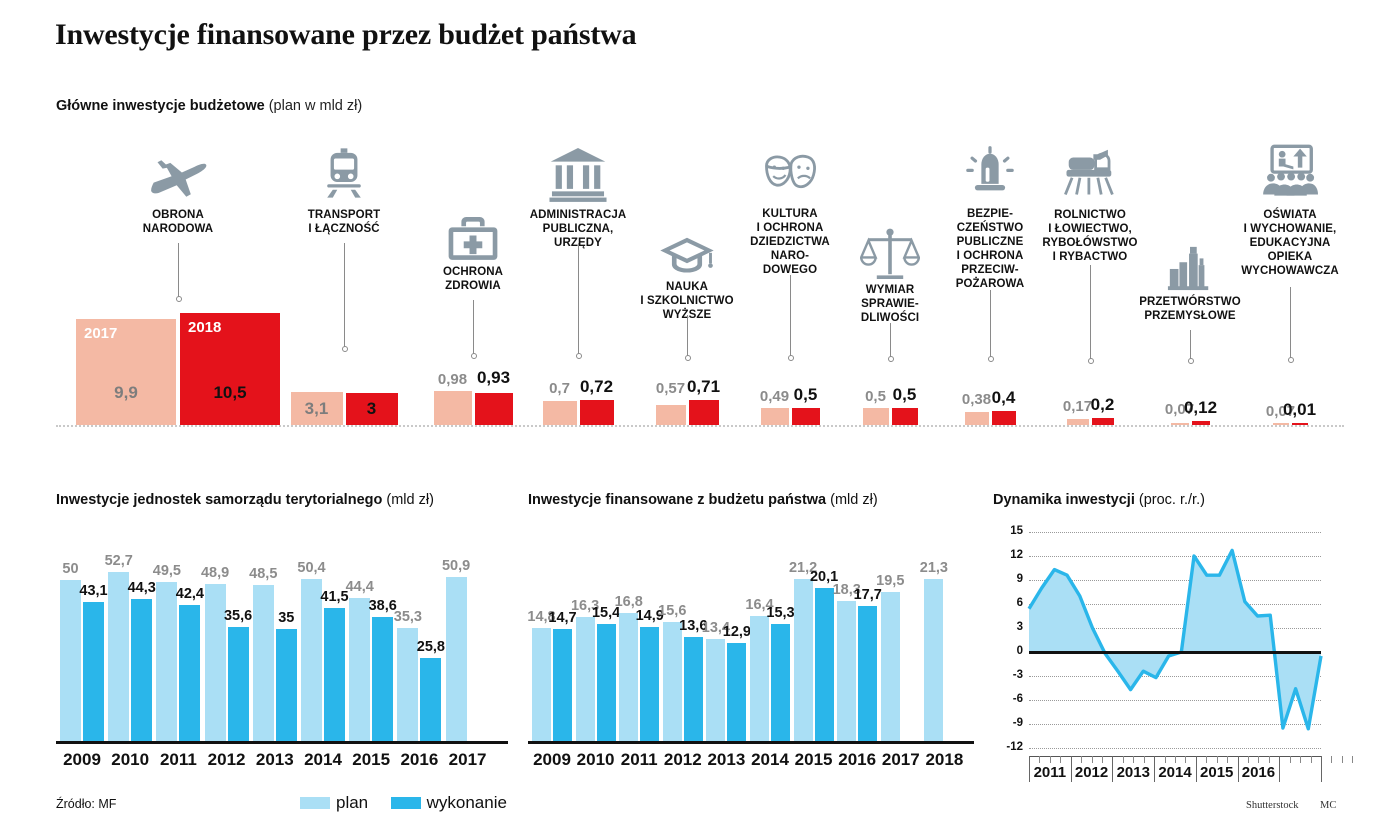 The height and width of the screenshot is (837, 1400). I want to click on y-tick-label-12: 12, so click(1016, 555).